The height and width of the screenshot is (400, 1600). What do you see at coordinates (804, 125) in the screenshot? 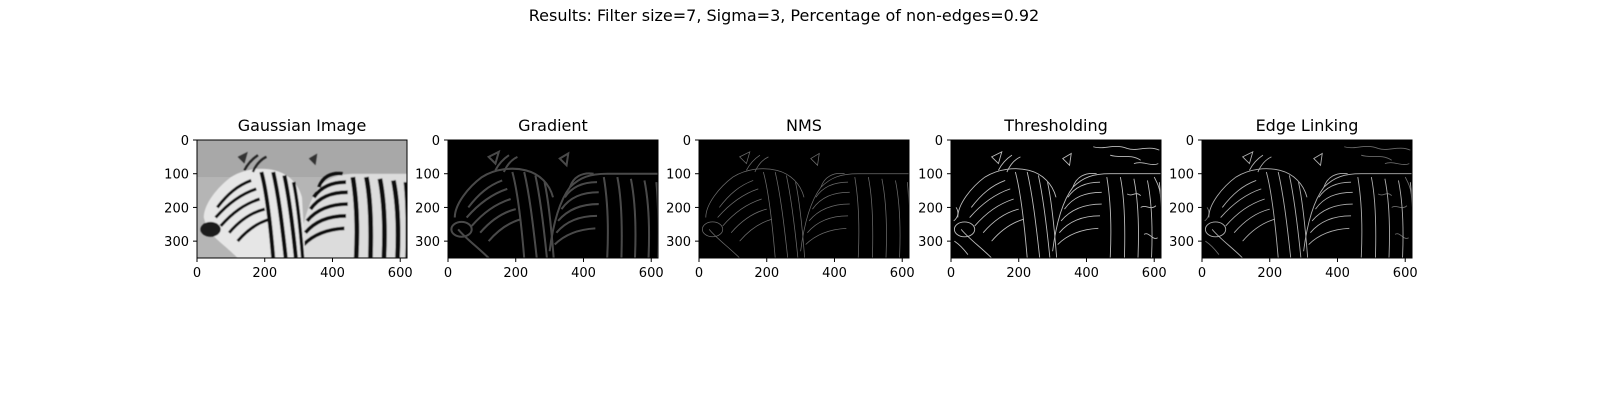
I see `panel-title: NMS` at bounding box center [804, 125].